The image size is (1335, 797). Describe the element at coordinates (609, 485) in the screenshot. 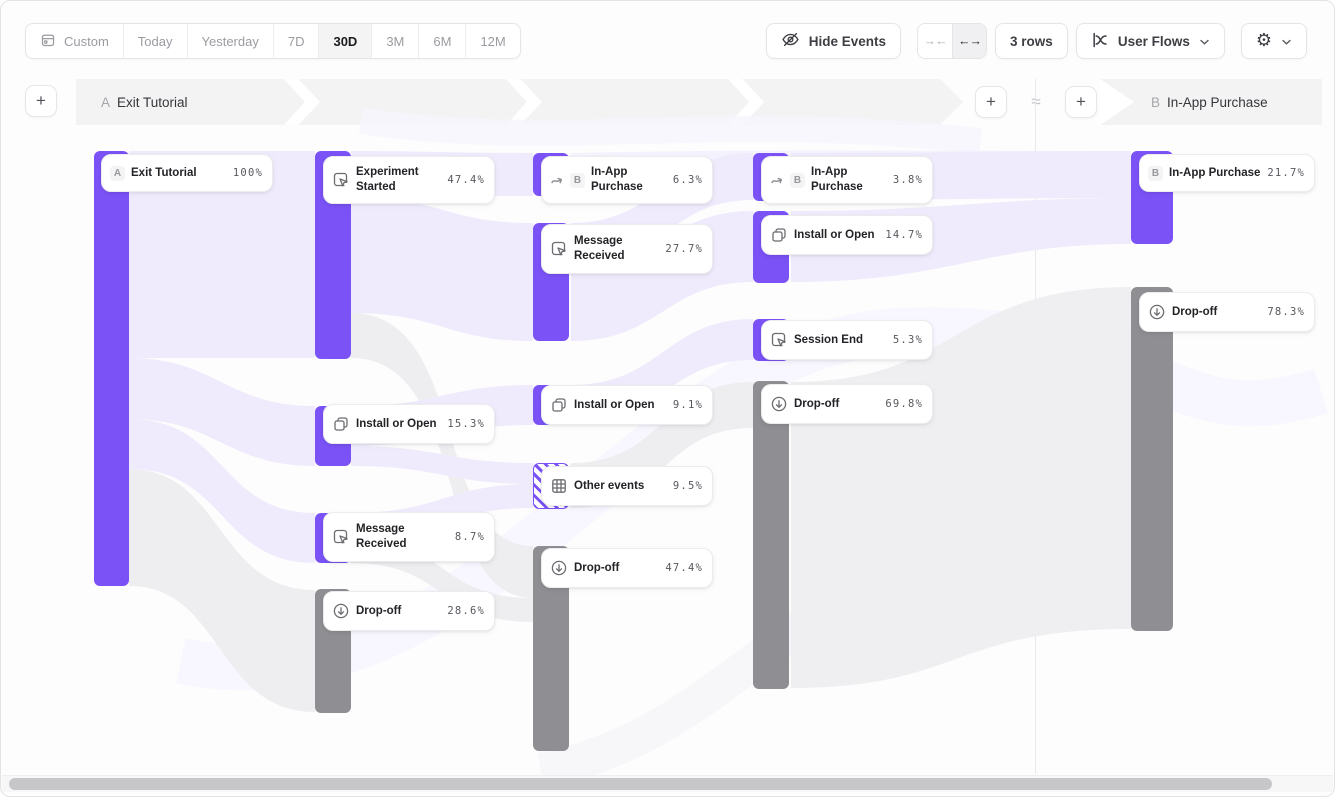

I see `node-label: Other events` at that location.